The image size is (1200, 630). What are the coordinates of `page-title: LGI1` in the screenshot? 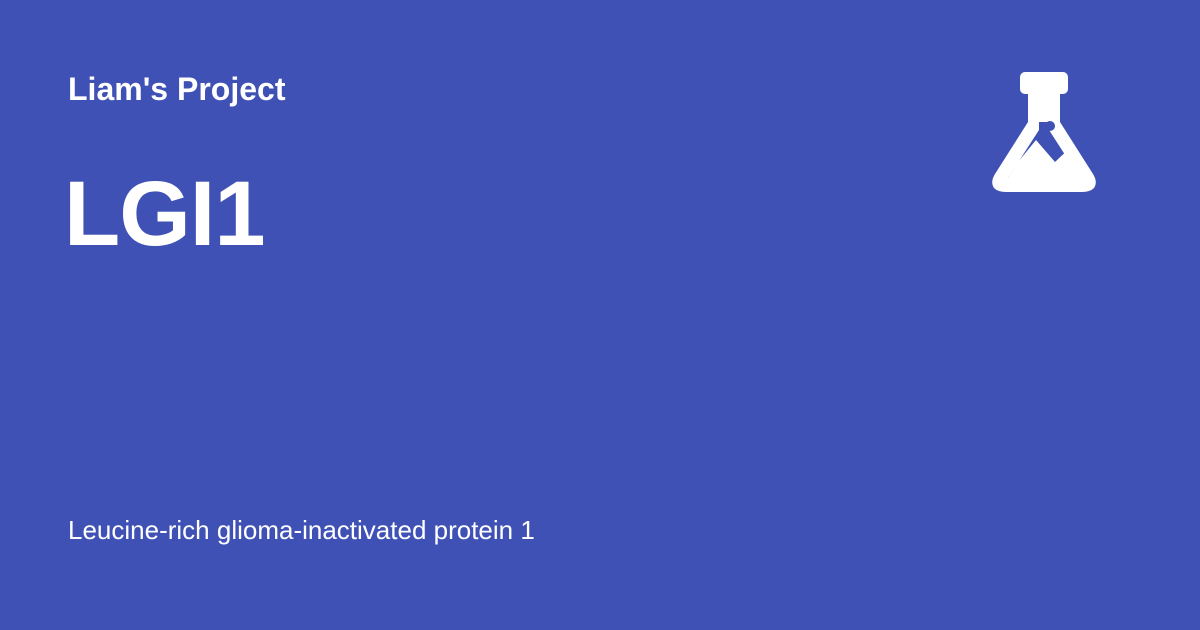 It's located at (164, 214).